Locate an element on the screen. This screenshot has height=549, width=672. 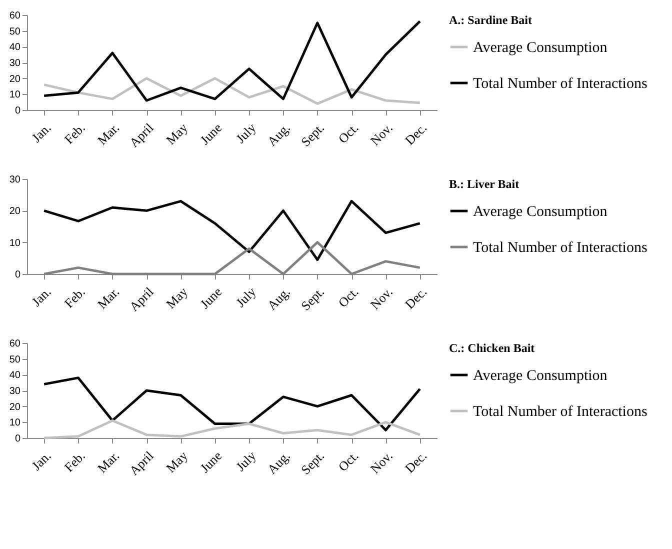
legend-title: A.: Sardine Bait is located at coordinates (490, 20).